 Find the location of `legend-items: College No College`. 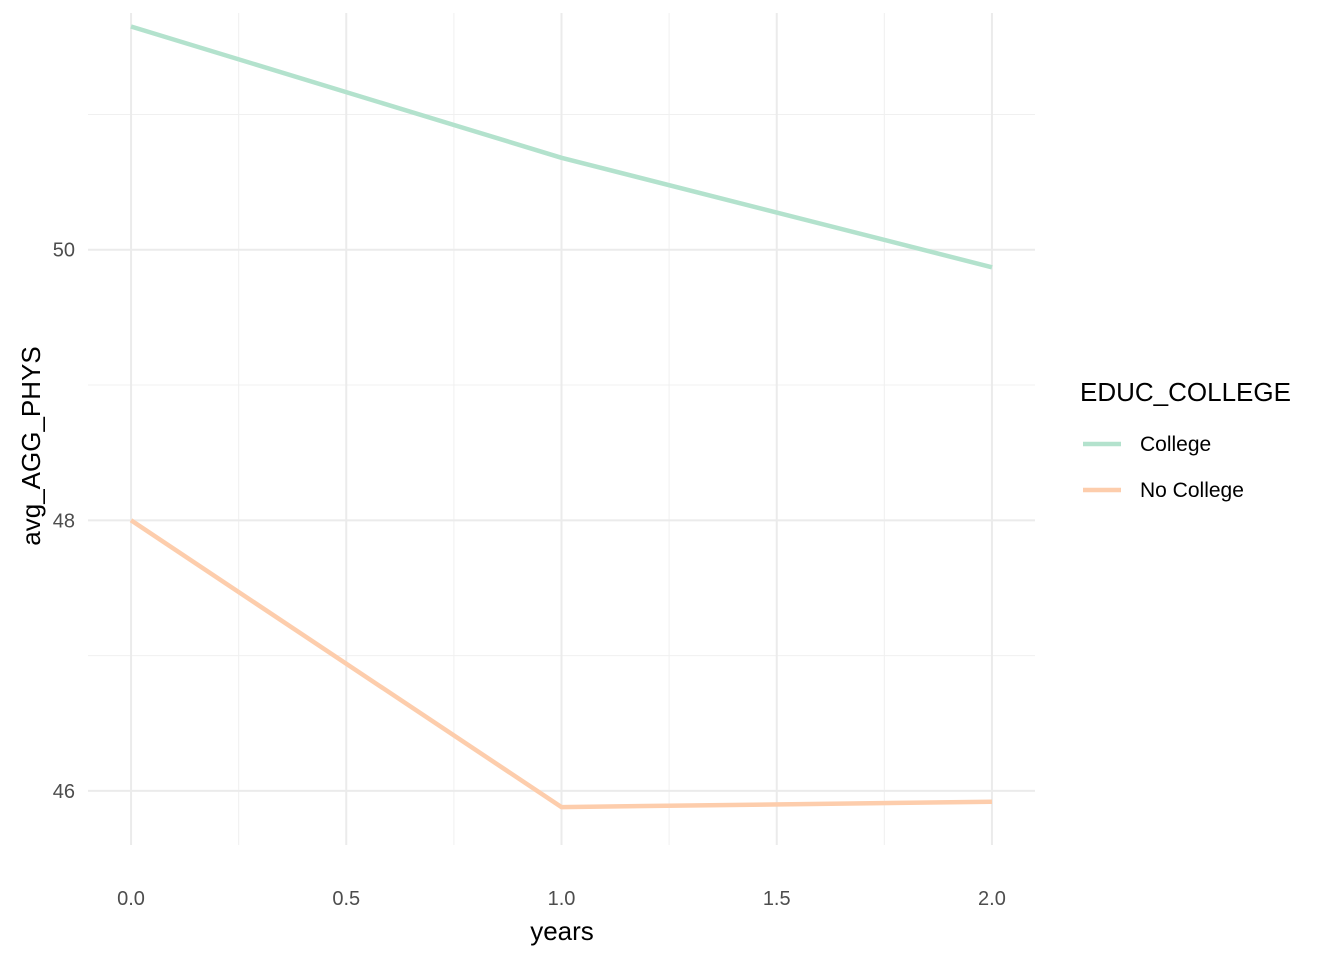

legend-items: College No College is located at coordinates (1163, 467).